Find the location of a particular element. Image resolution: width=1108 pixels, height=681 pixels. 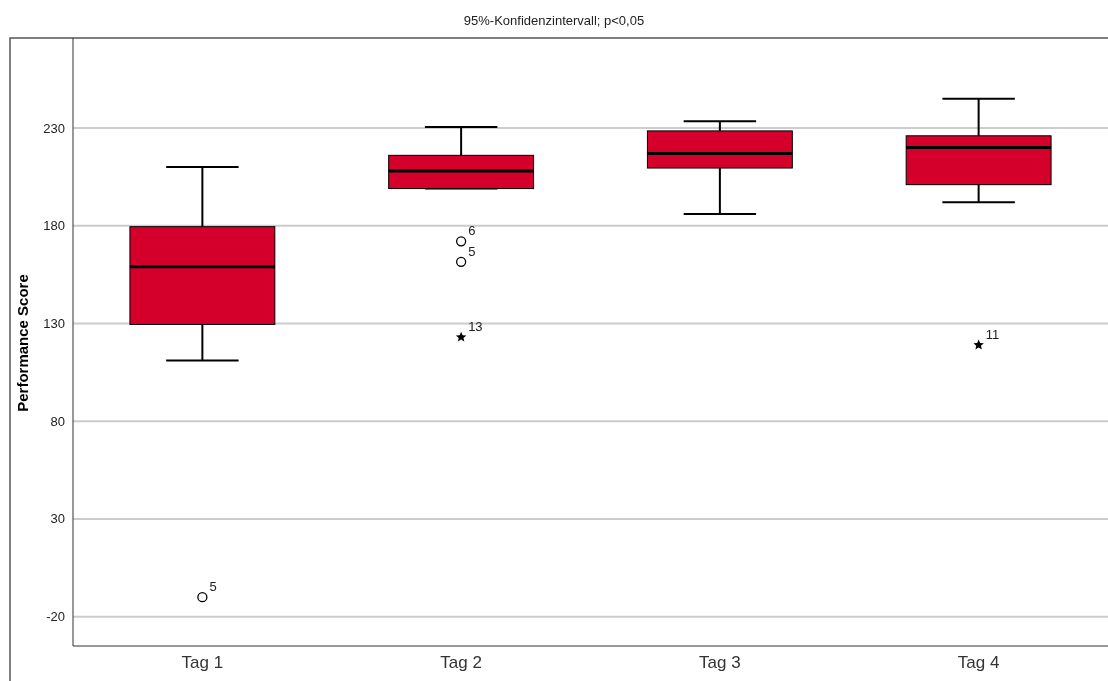

annotation: 13 is located at coordinates (475, 327).